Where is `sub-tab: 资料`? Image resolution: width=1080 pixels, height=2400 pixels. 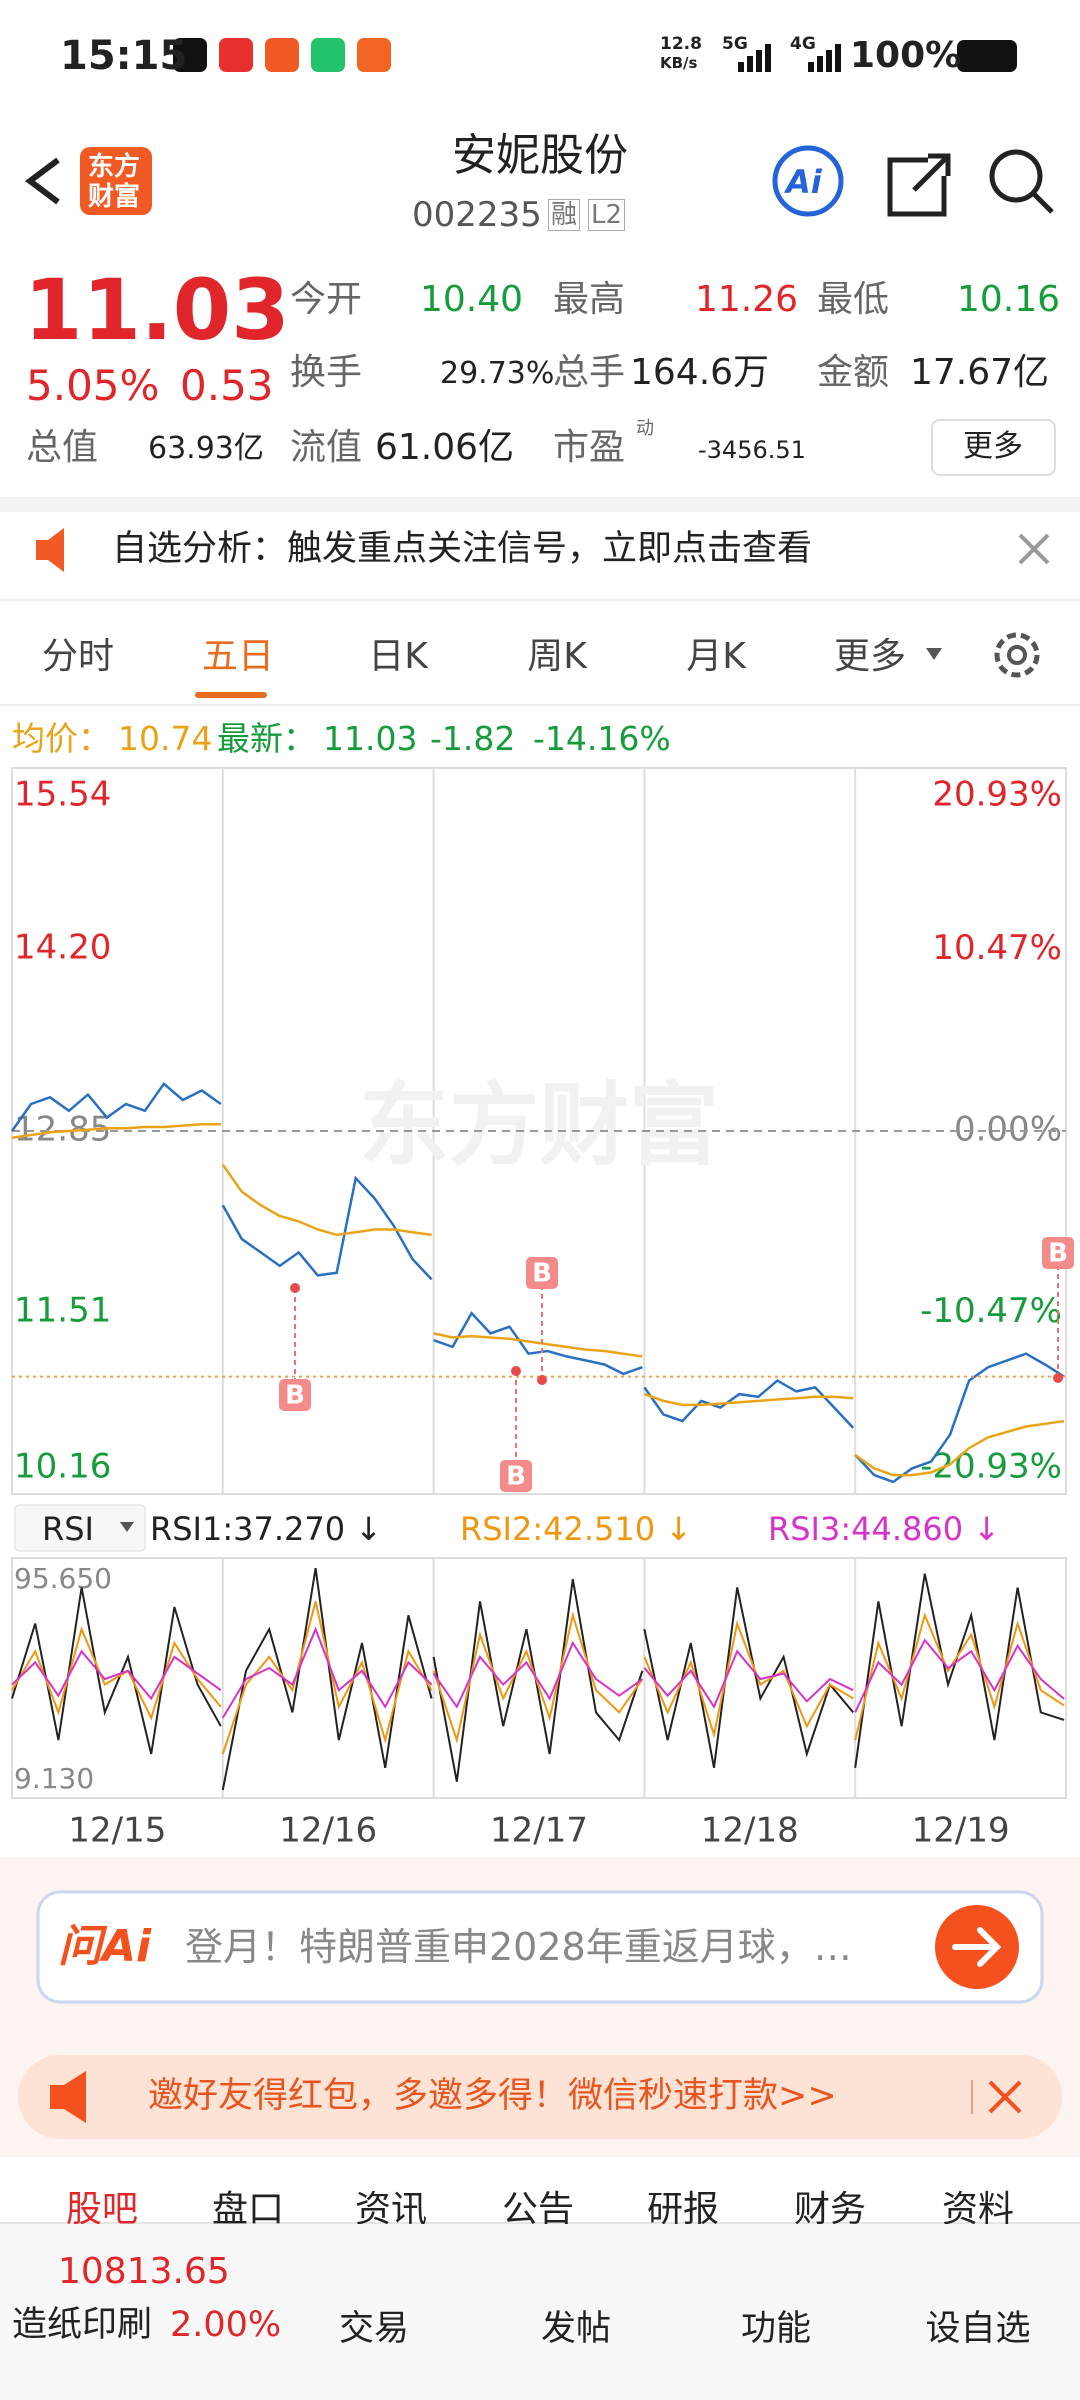
sub-tab: 资料 is located at coordinates (978, 2209).